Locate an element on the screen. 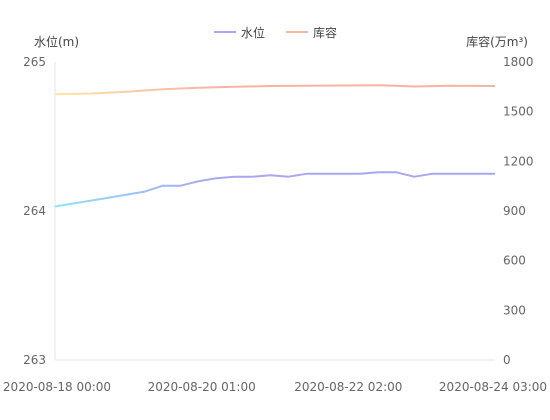  y-right-axis-title: 库容(万m³) is located at coordinates (497, 41).